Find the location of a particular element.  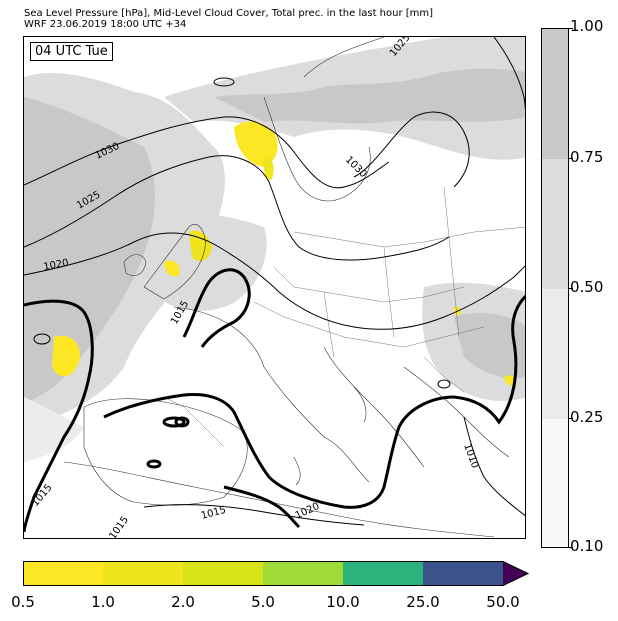

precip-tick-label: 50.0 is located at coordinates (503, 602).